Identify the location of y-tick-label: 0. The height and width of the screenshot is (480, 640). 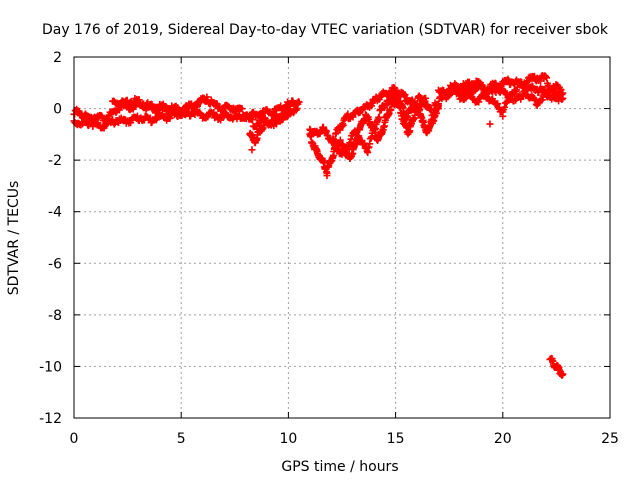
(57, 110).